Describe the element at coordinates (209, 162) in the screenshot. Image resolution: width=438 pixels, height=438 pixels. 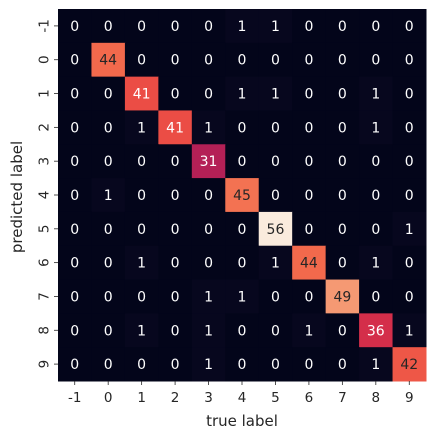
I see `cell-value-label: 31` at that location.